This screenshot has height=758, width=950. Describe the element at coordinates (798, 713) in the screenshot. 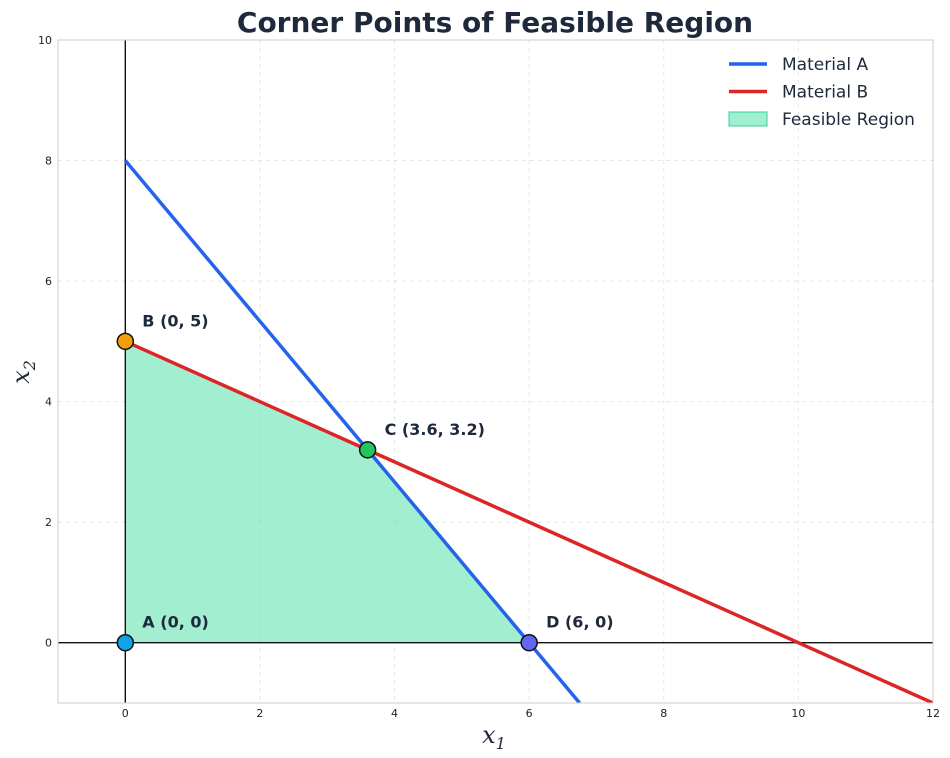

I see `x-tick-label-10: 10` at that location.